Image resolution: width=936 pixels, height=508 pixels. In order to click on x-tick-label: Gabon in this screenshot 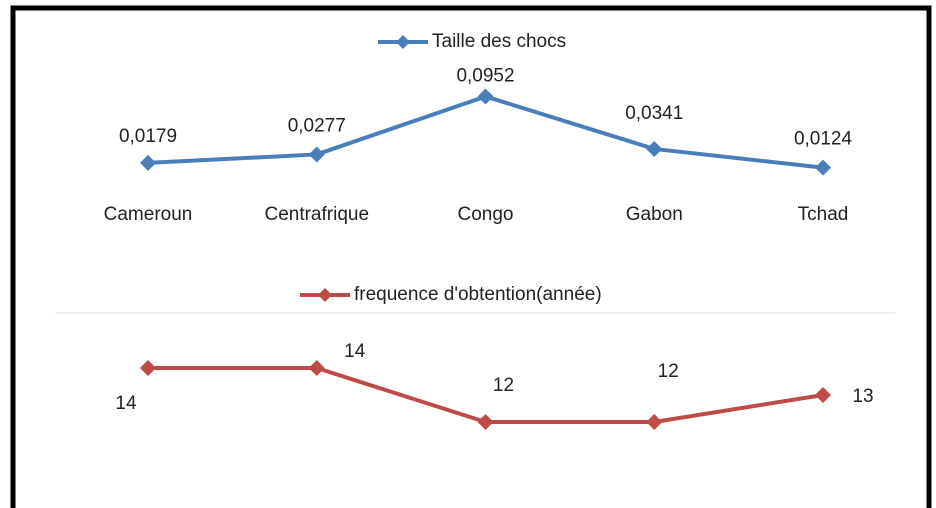, I will do `click(654, 214)`.